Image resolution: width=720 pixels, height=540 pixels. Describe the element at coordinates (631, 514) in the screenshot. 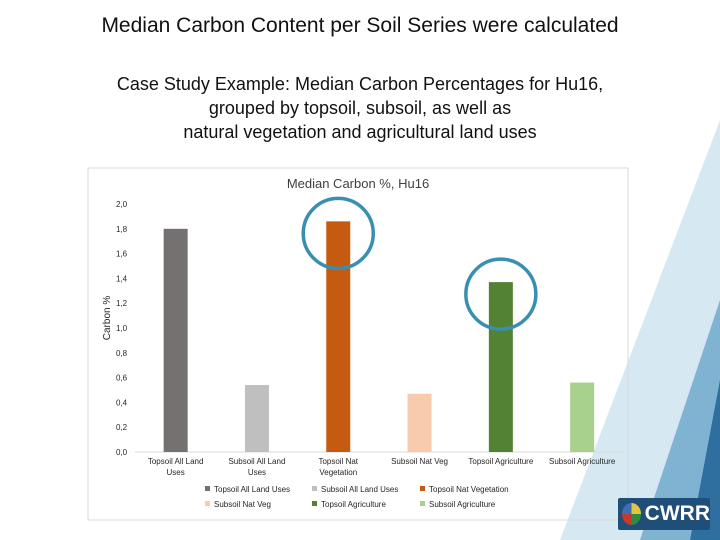

I see `logo-emblem-icon` at that location.